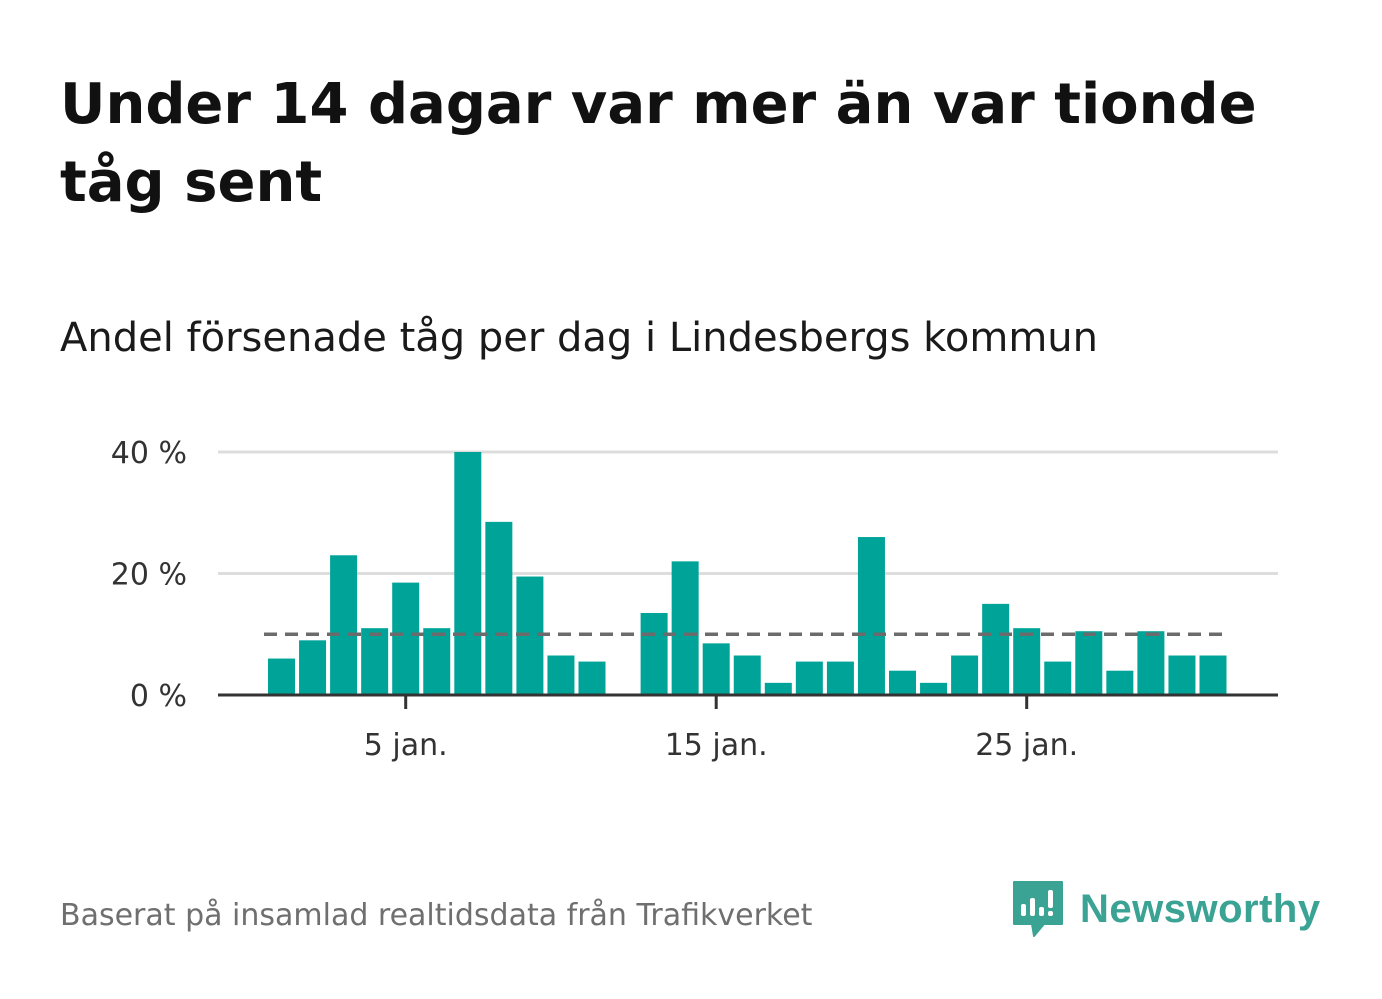 The width and height of the screenshot is (1382, 999). What do you see at coordinates (1026, 745) in the screenshot?
I see `x-tick-label: 25 jan.` at bounding box center [1026, 745].